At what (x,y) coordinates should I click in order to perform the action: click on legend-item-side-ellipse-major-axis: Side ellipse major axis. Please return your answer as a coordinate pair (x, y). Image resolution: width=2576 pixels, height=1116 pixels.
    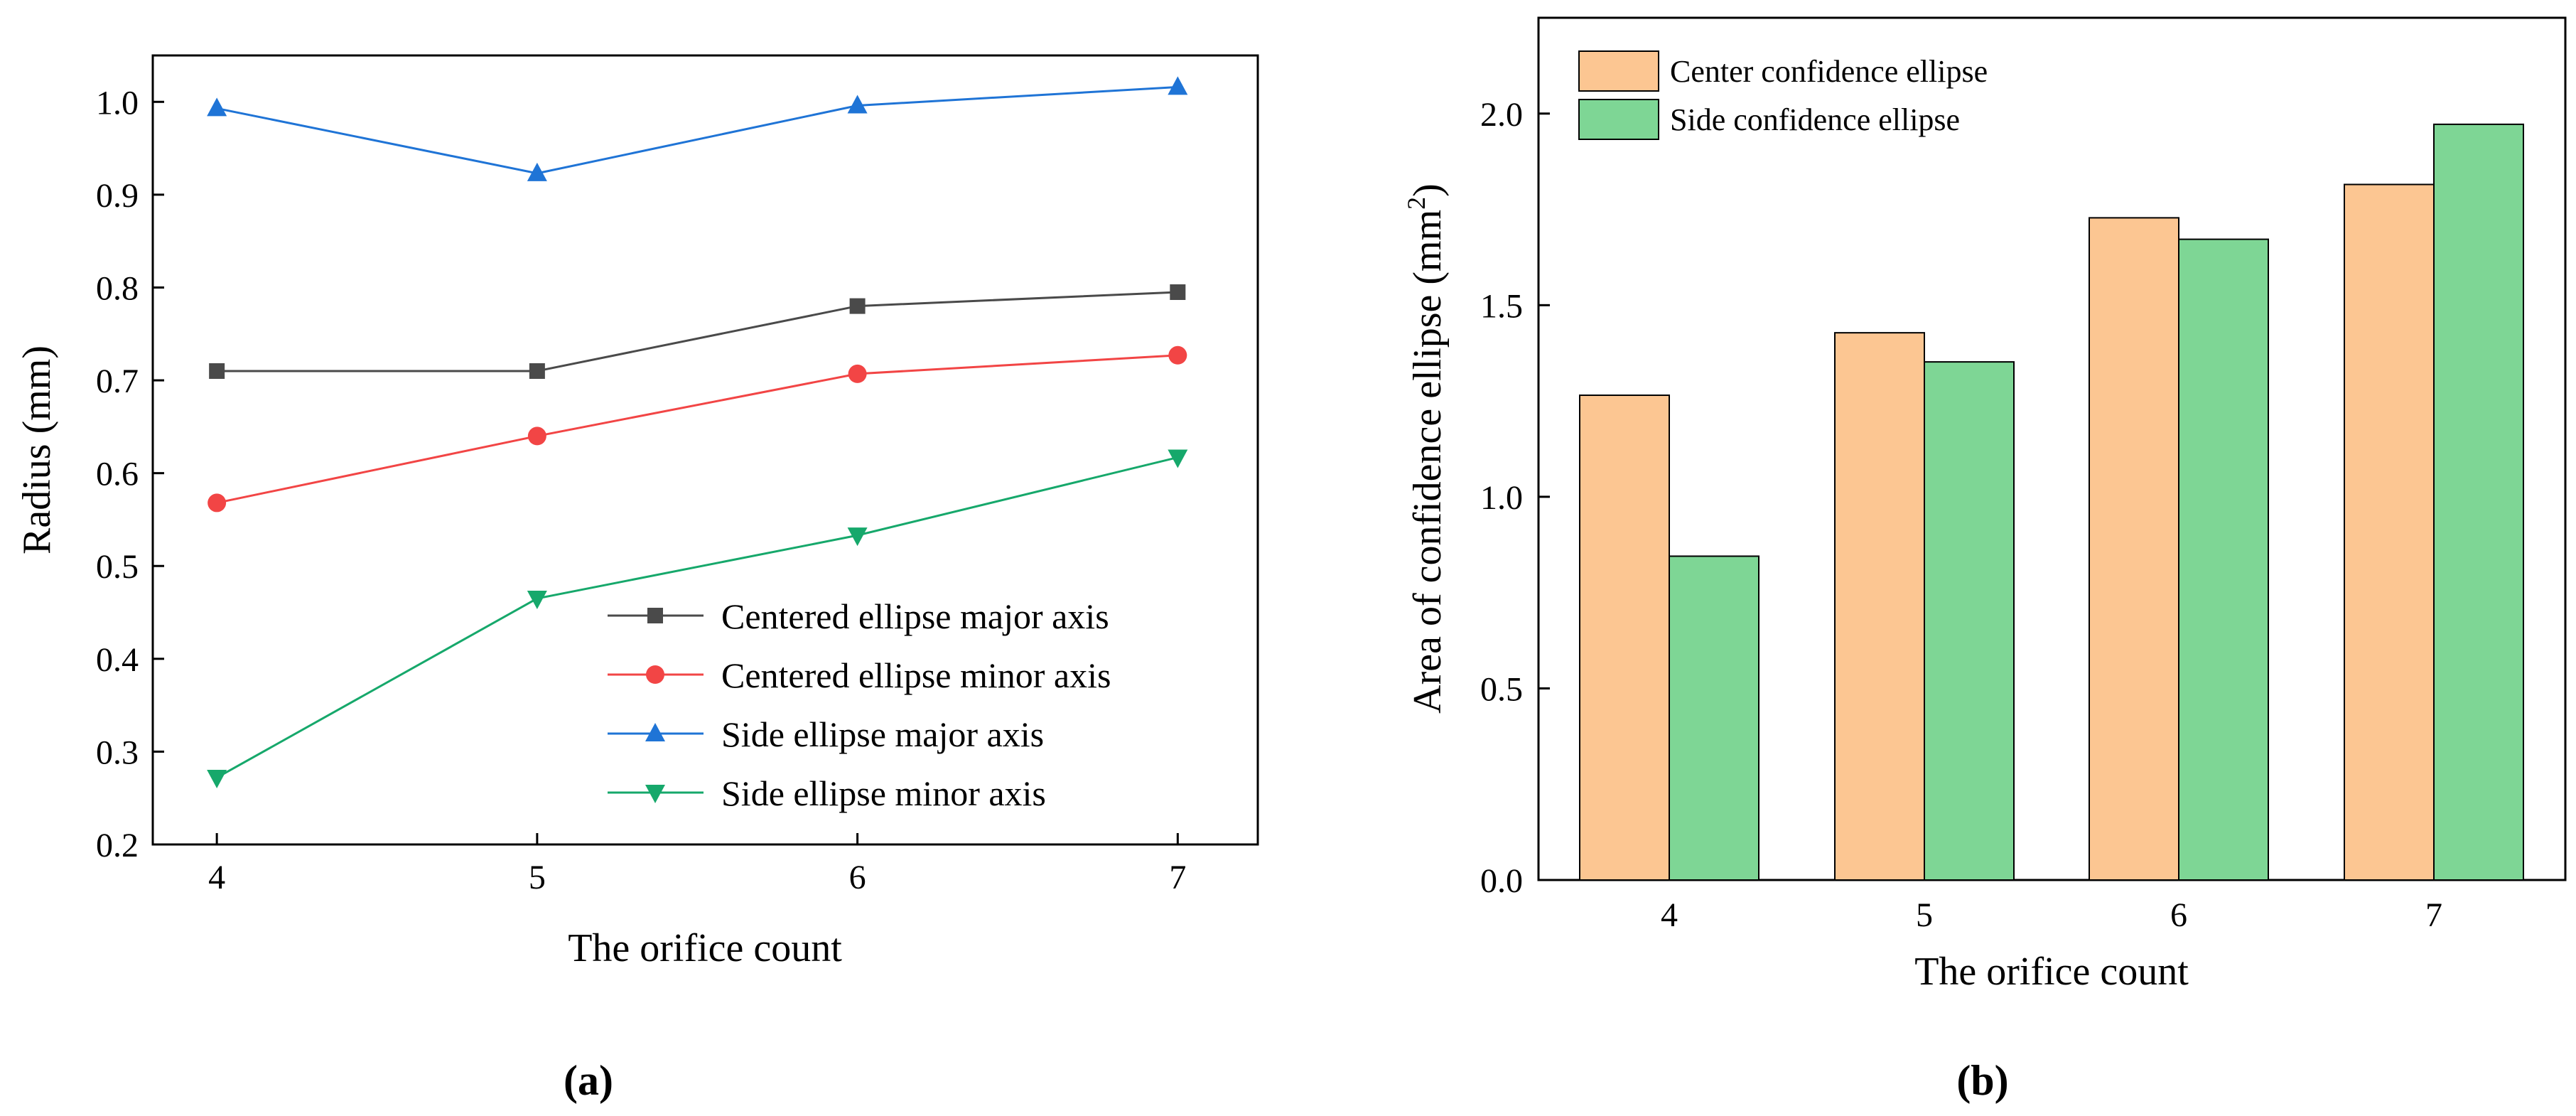
    Looking at the image, I should click on (826, 734).